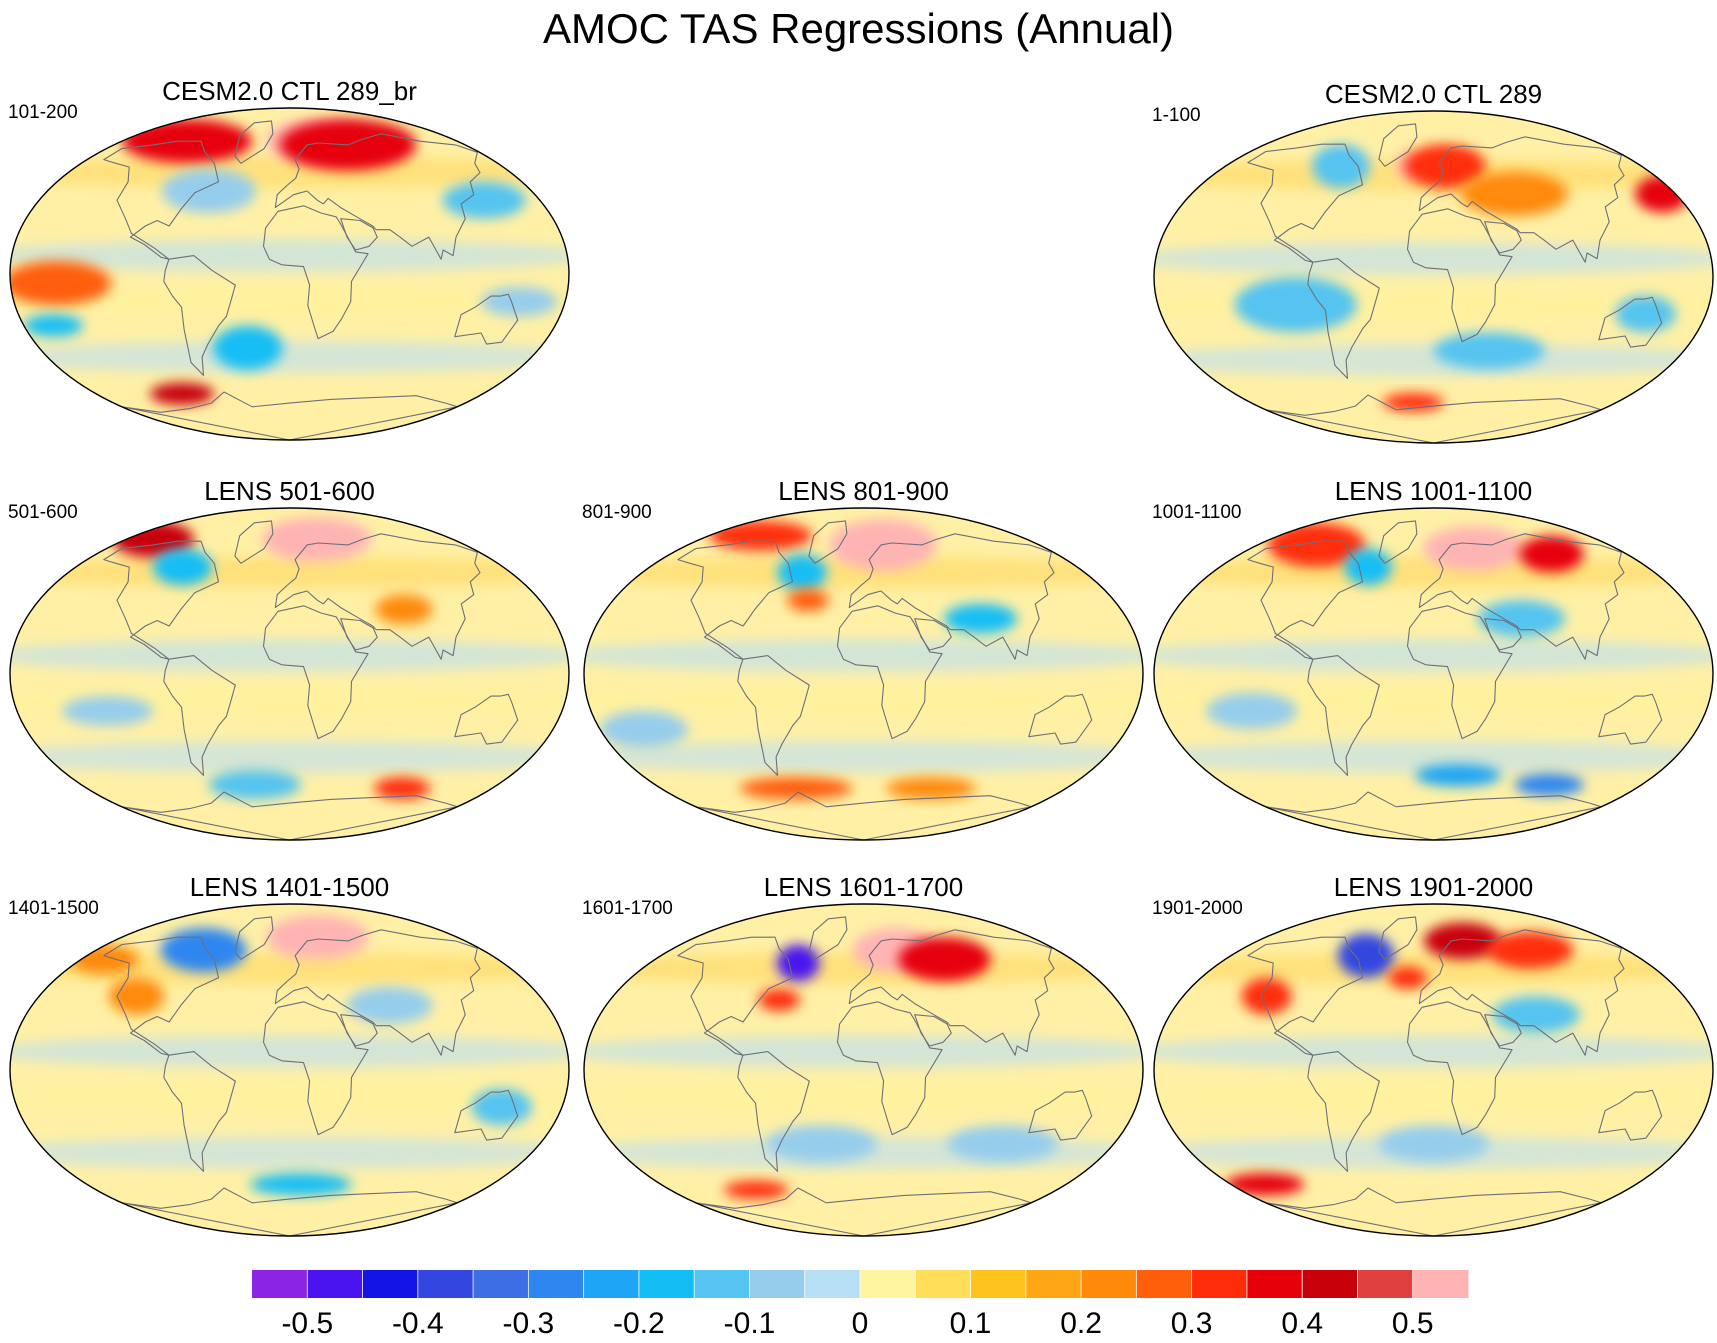 The height and width of the screenshot is (1343, 1717). Describe the element at coordinates (639, 1323) in the screenshot. I see `colorbar-tick-label: -0.2` at that location.